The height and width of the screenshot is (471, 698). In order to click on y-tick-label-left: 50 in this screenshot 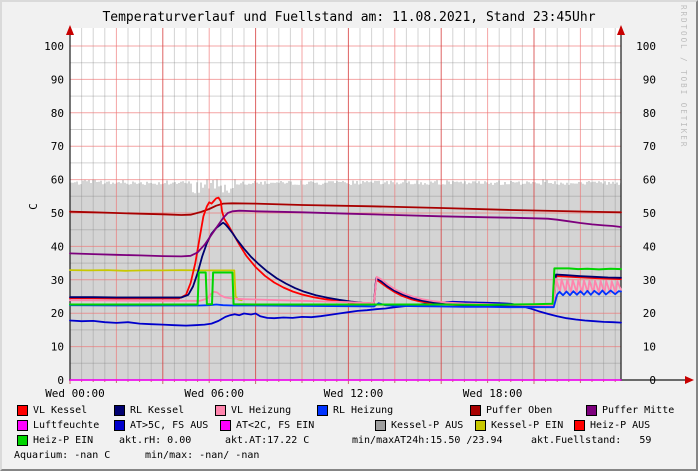, I will do `click(57, 213)`.